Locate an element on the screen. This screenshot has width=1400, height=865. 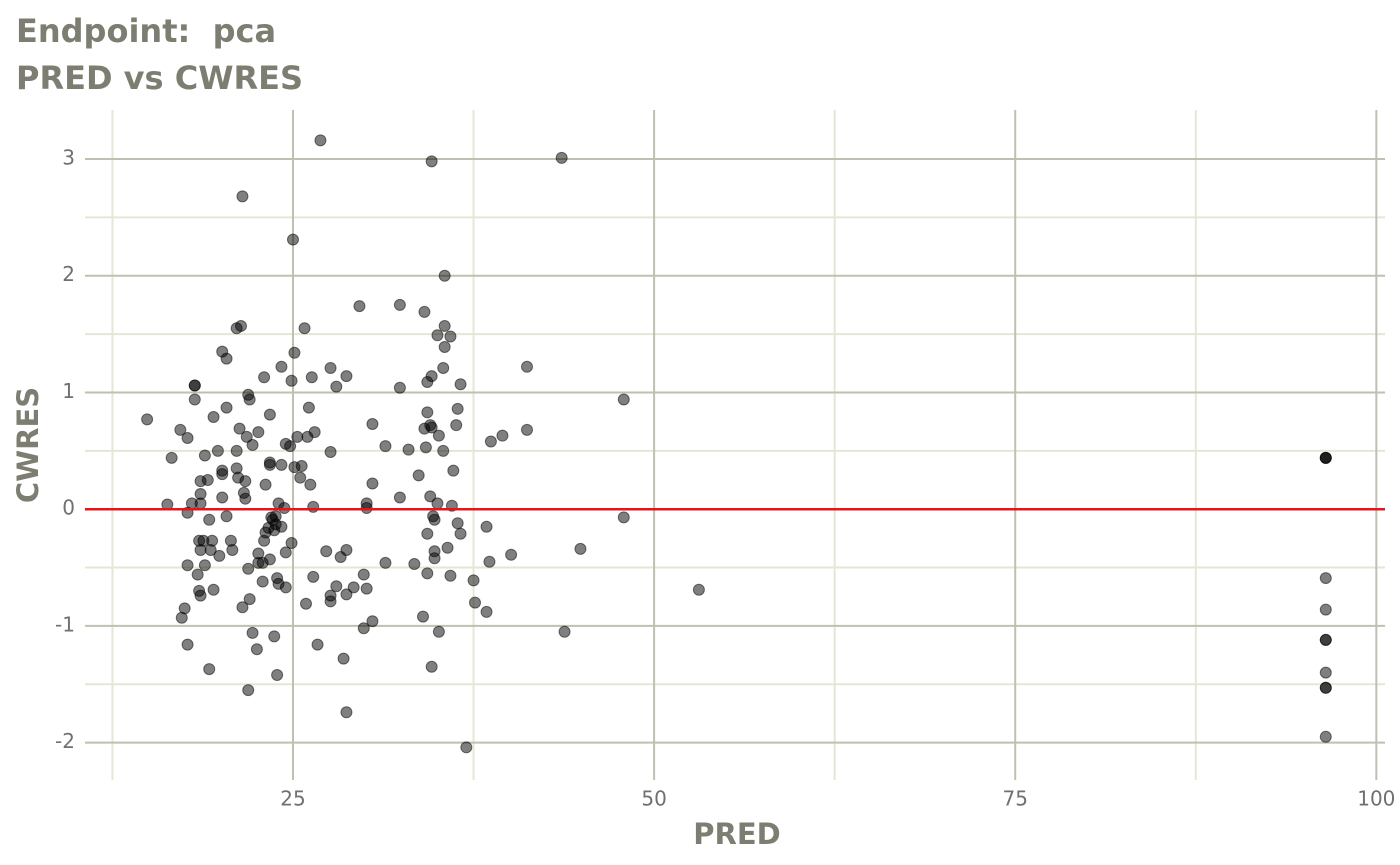
y-tick-label: 2 is located at coordinates (68, 274).